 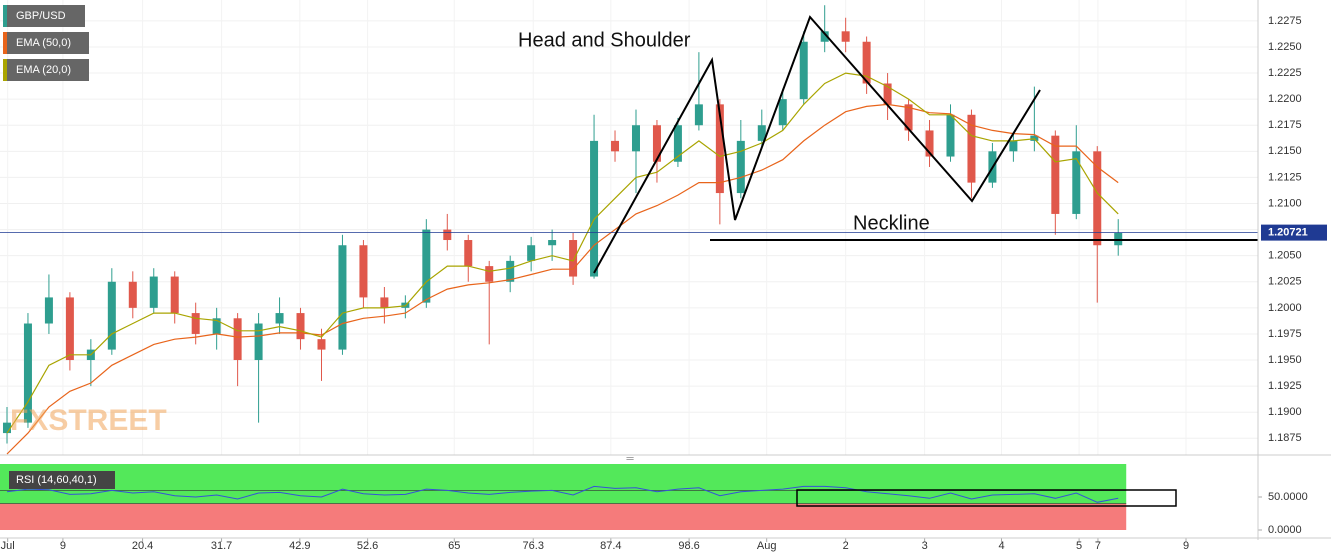 I want to click on y-tick-label: 1.1875, so click(x=1285, y=438).